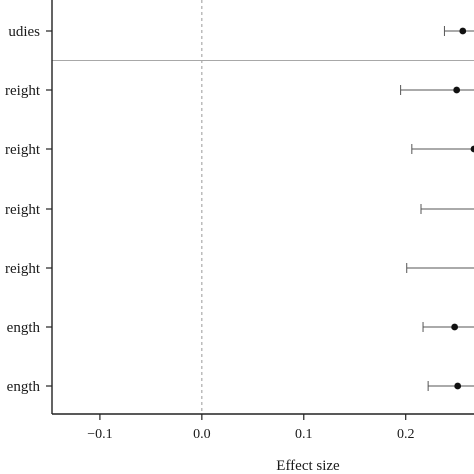 Image resolution: width=474 pixels, height=474 pixels. Describe the element at coordinates (202, 434) in the screenshot. I see `x-tick-label: 0.0` at that location.